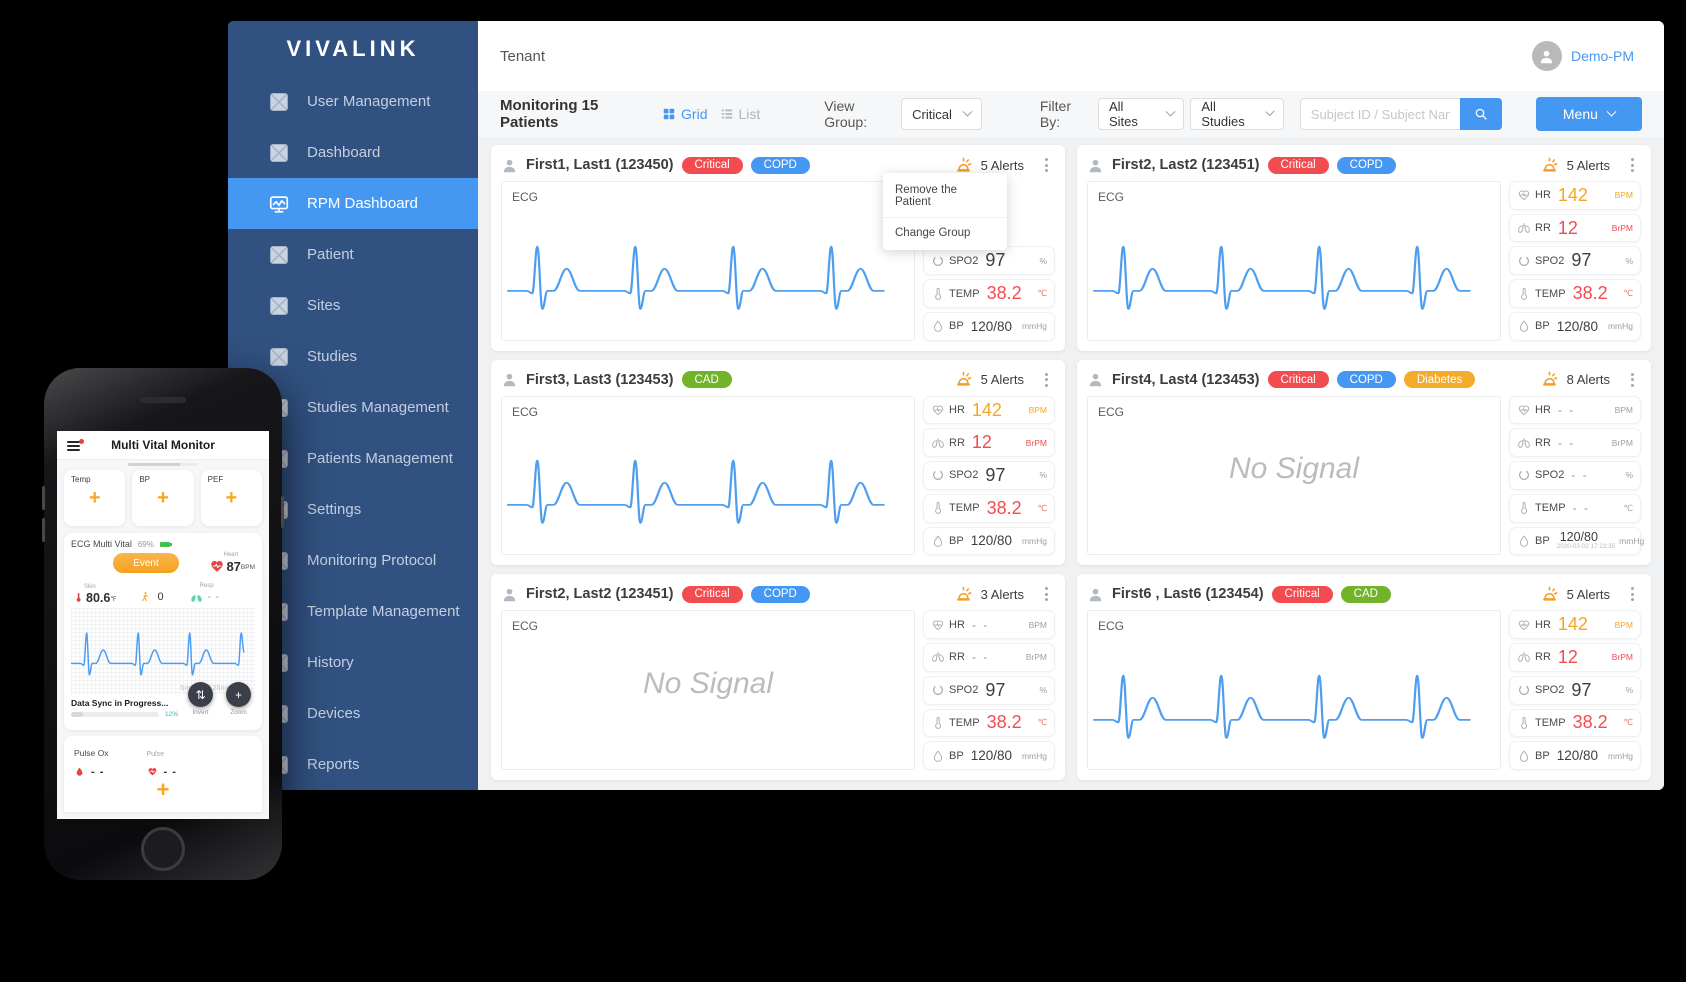 Image resolution: width=1686 pixels, height=982 pixels. What do you see at coordinates (1037, 410) in the screenshot?
I see `vital-unit: BPM` at bounding box center [1037, 410].